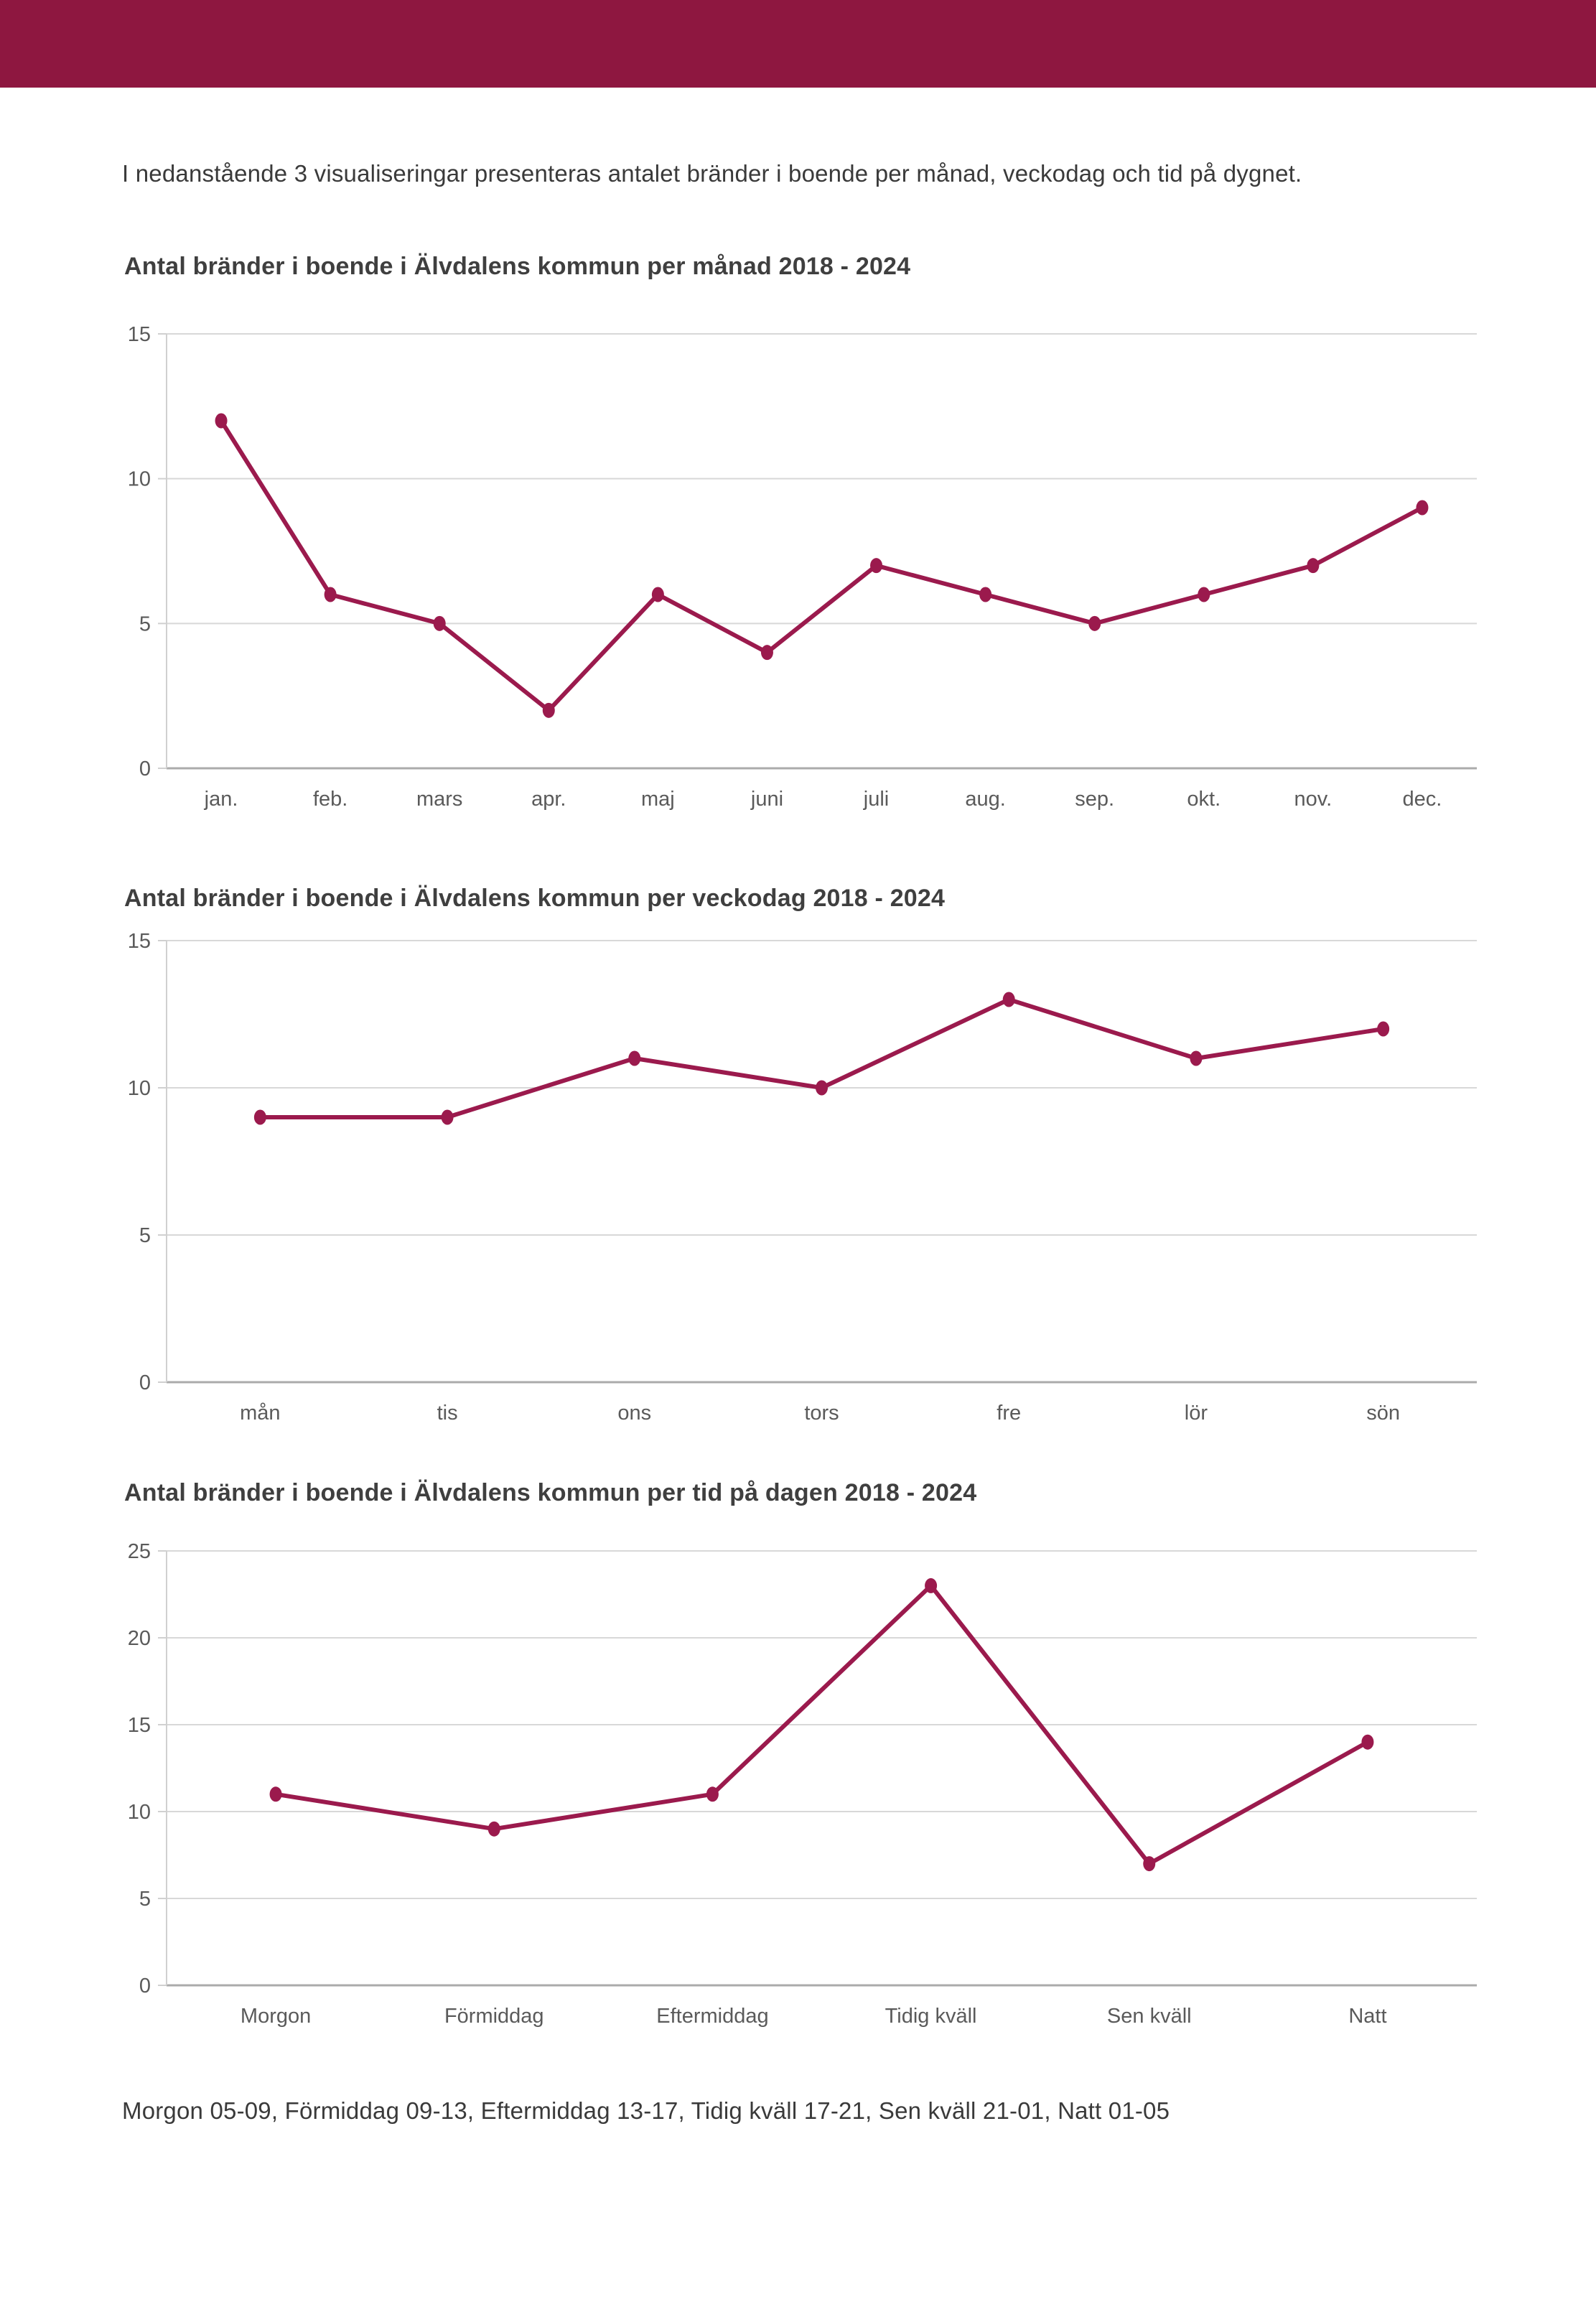  I want to click on x-tick-label: okt., so click(1204, 799).